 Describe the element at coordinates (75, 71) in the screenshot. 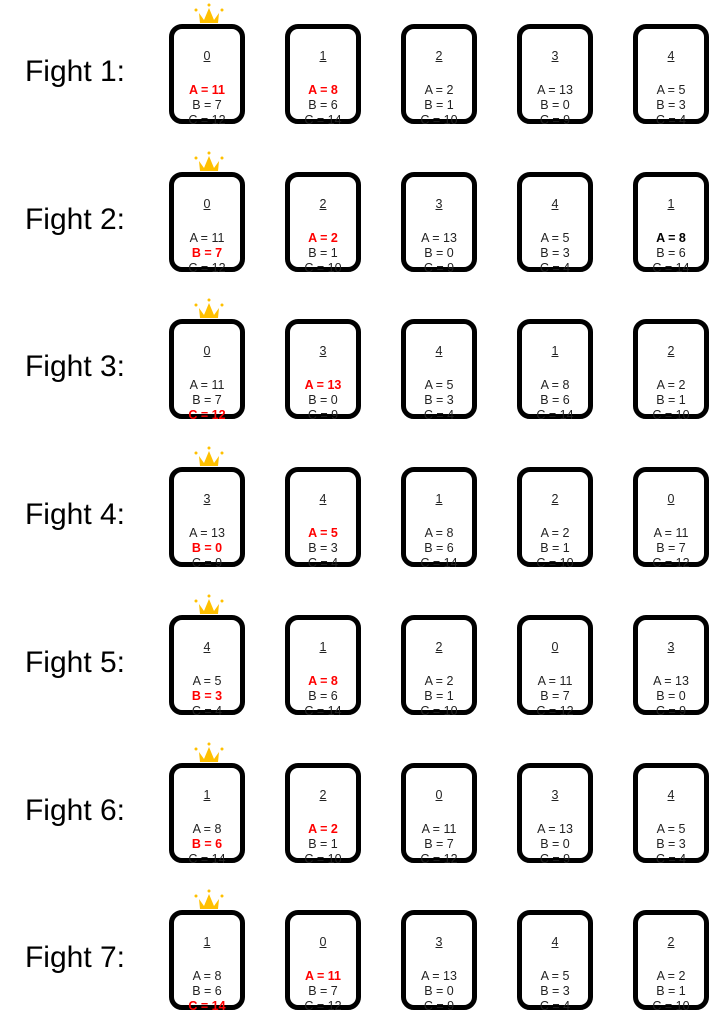

I see `fight-label: Fight 1:` at that location.